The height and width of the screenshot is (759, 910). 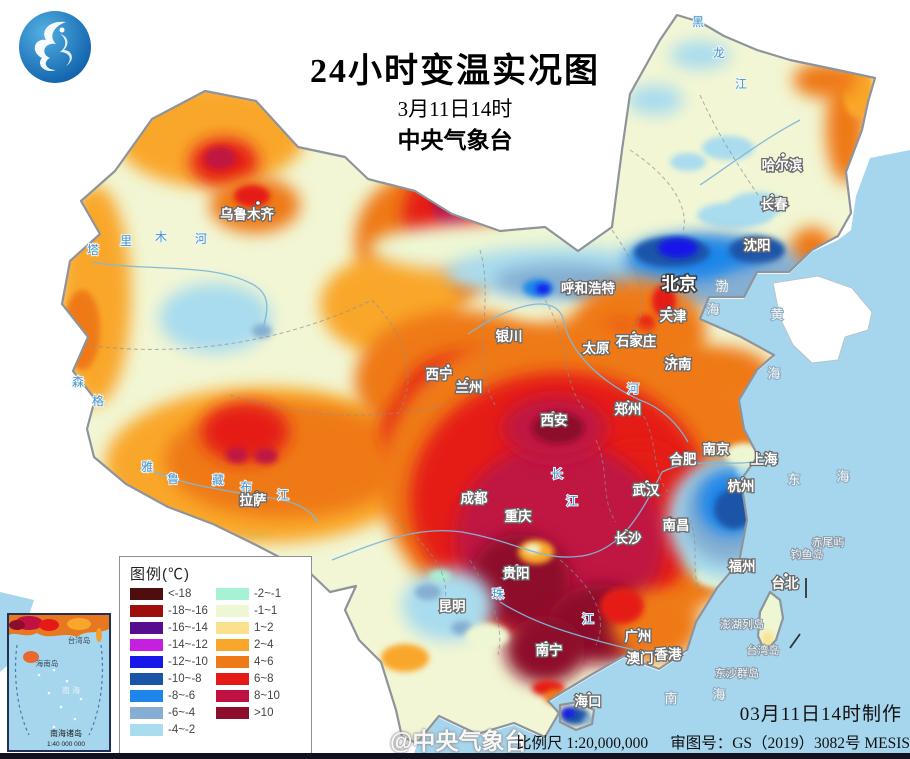 I want to click on map-title: 24小时变温实况图, so click(x=455, y=71).